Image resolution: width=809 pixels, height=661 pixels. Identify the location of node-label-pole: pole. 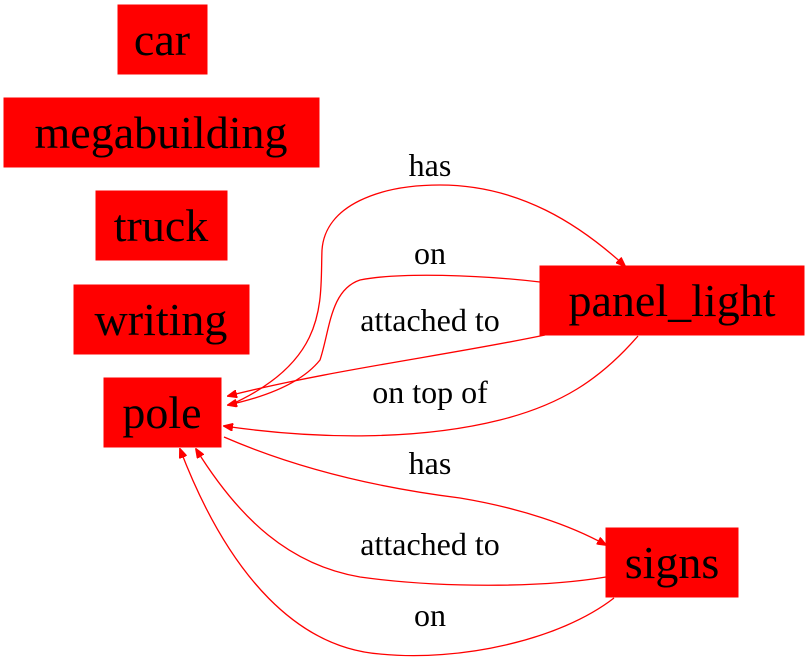
(161, 412).